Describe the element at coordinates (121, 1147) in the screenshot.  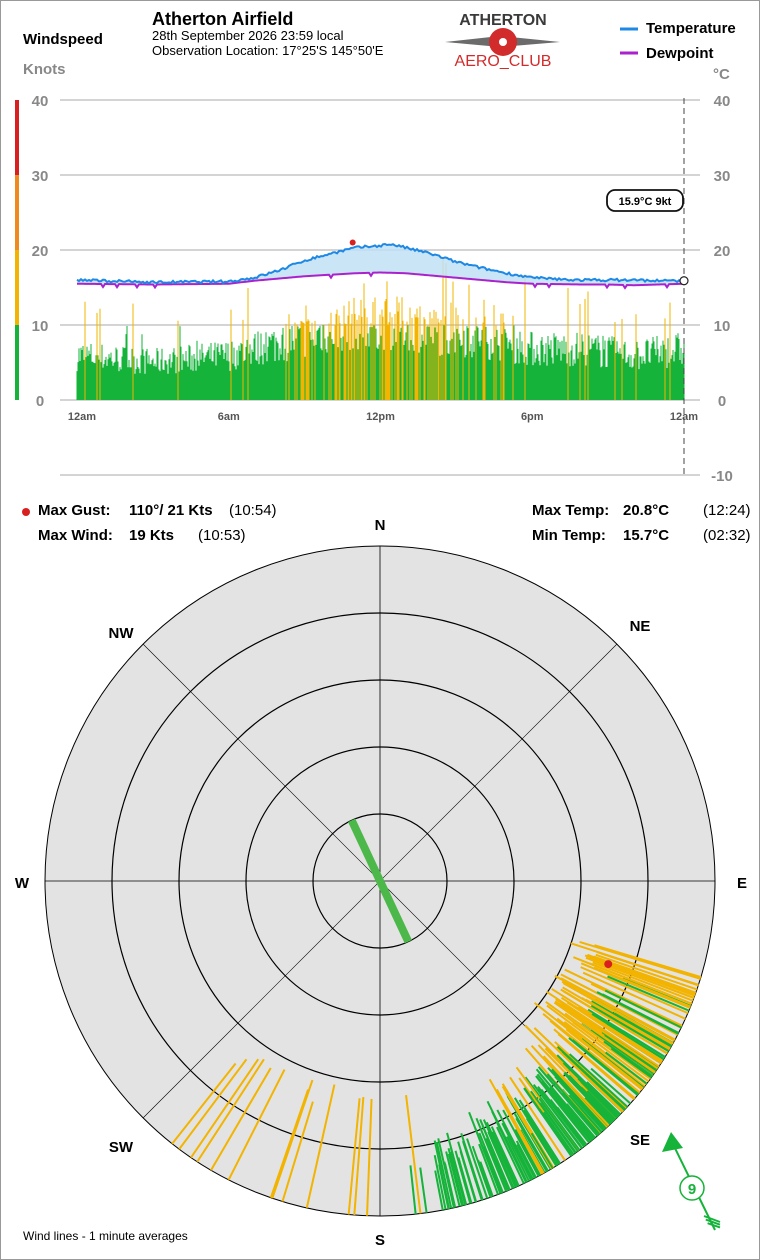
I see `compass-label-sw: SW` at that location.